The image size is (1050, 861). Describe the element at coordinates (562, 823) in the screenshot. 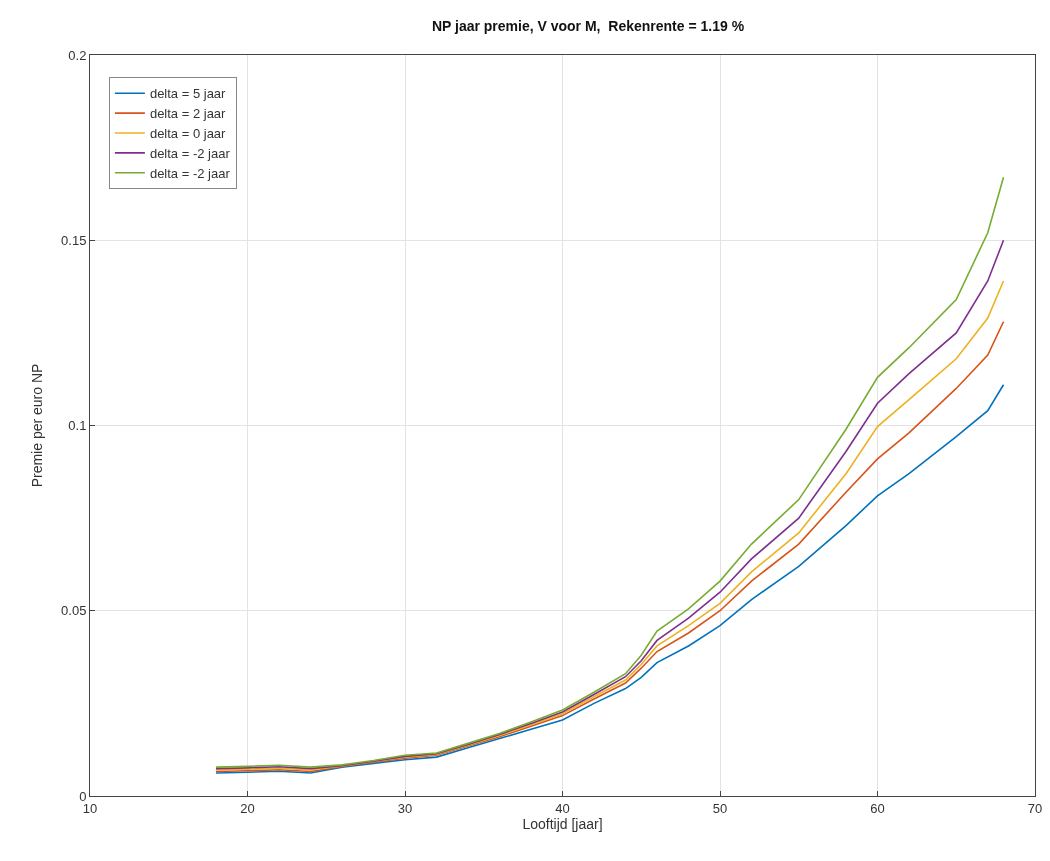

I see `x-axis-title: Looftijd [jaar]` at that location.